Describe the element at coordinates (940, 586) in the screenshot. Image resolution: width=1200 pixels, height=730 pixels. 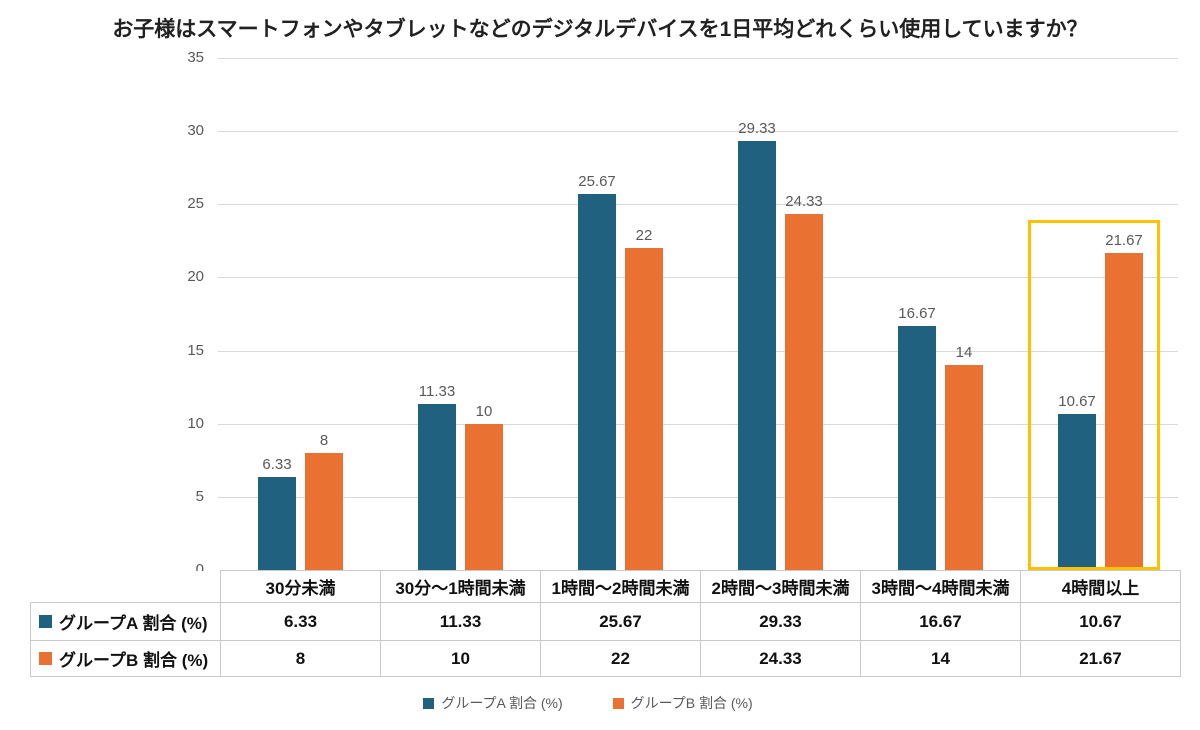
I see `column-header: 3時間～4時間未満` at that location.